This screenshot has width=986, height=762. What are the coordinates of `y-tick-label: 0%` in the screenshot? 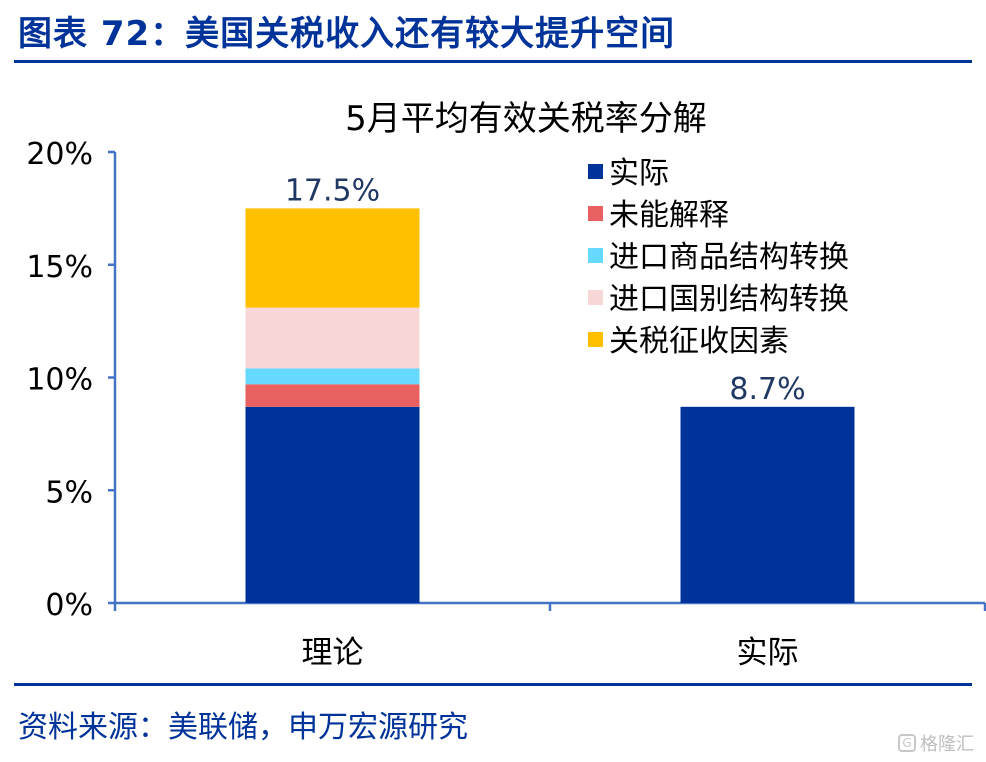 It's located at (69, 605).